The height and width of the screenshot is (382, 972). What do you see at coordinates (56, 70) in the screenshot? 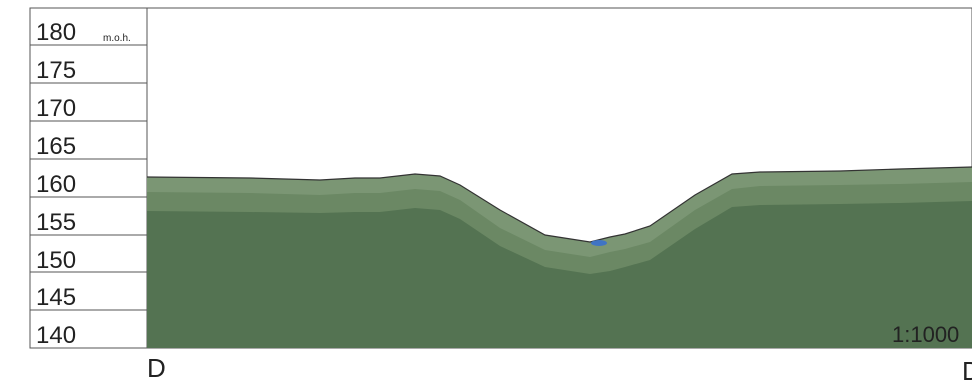
I see `elevation-label-175: 175` at bounding box center [56, 70].